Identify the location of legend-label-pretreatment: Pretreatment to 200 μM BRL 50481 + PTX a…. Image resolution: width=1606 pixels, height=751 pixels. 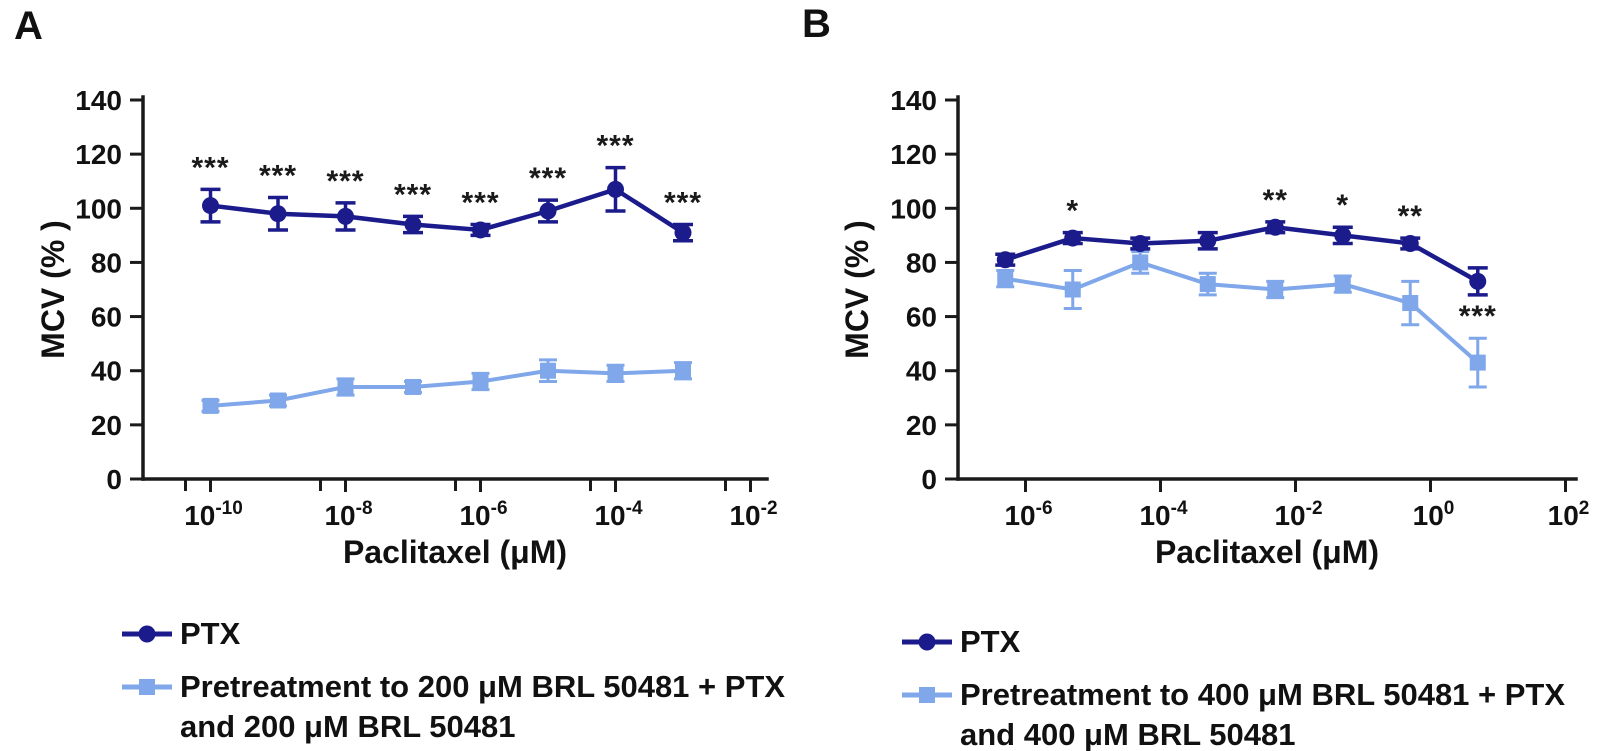
(482, 707).